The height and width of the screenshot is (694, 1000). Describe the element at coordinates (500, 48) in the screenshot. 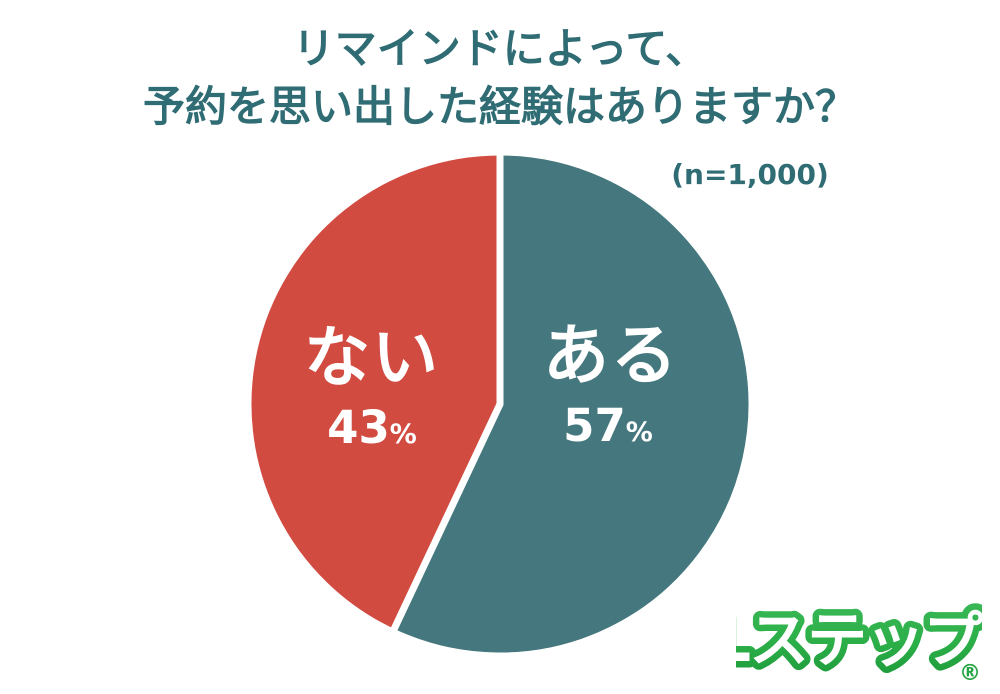

I see `chart-title-line1: リマインドによって、` at that location.